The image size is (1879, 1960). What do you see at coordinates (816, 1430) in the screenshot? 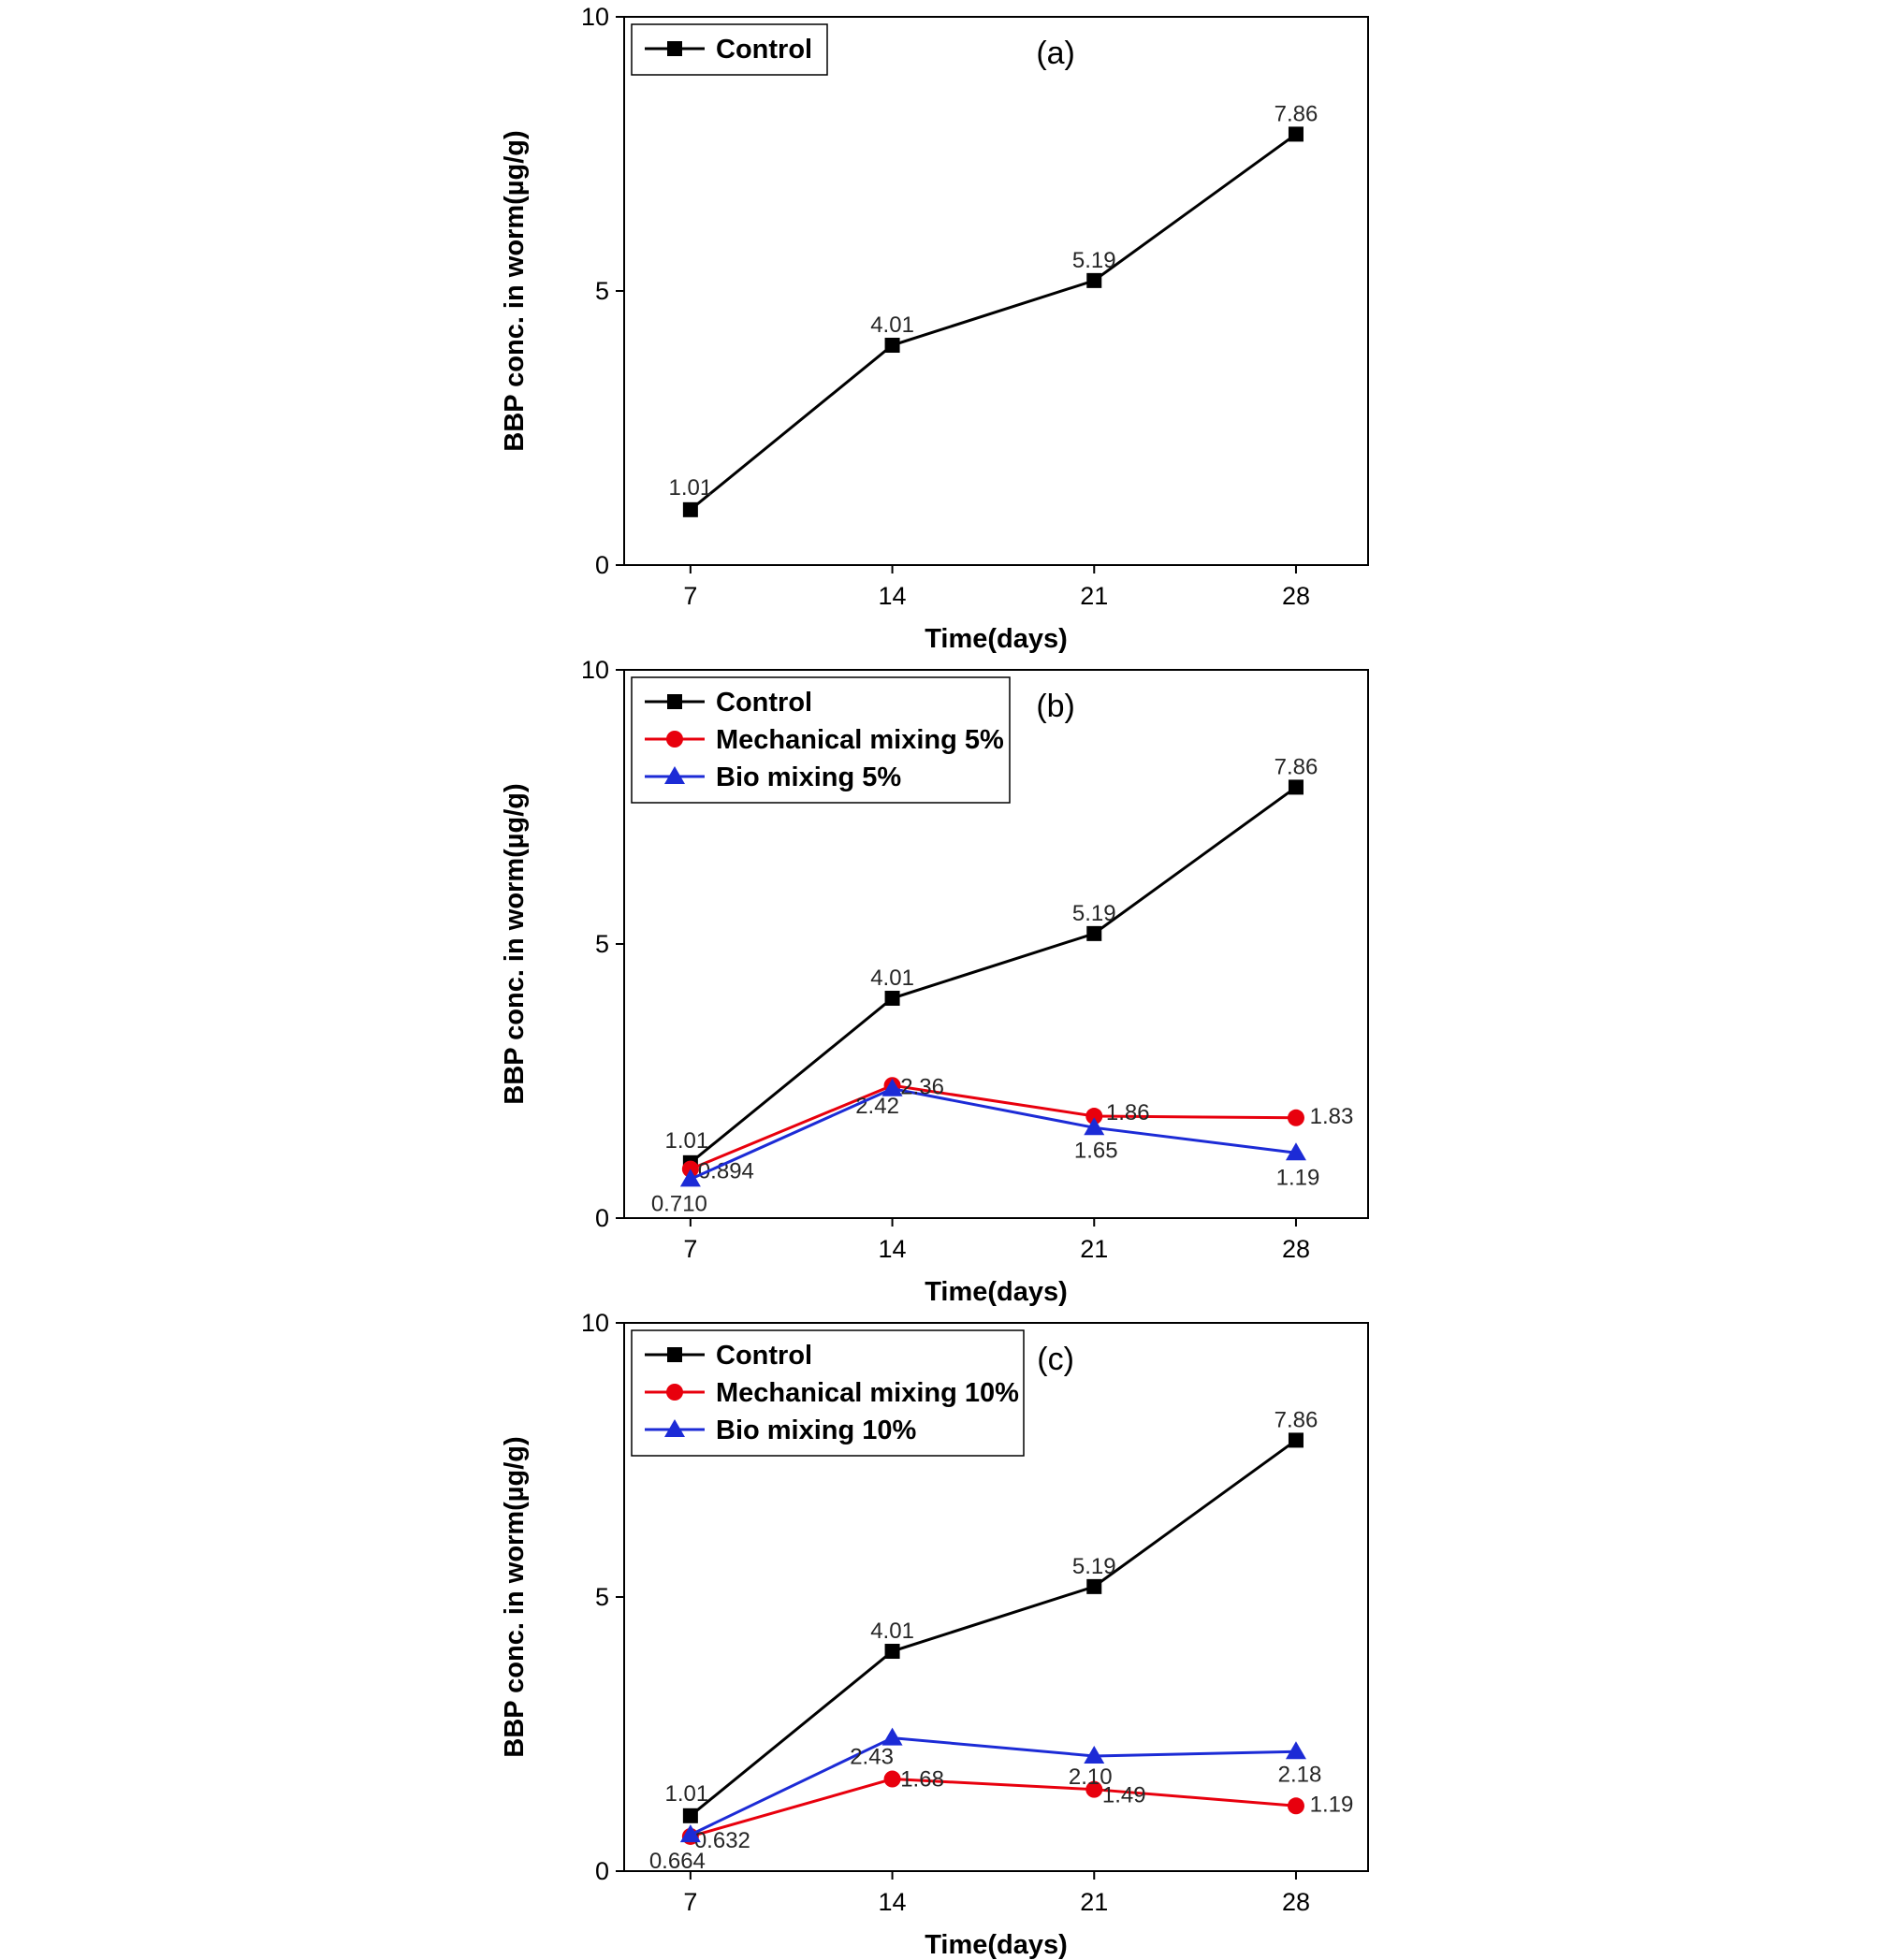
I see `legend-label: Bio mixing 10%` at bounding box center [816, 1430].